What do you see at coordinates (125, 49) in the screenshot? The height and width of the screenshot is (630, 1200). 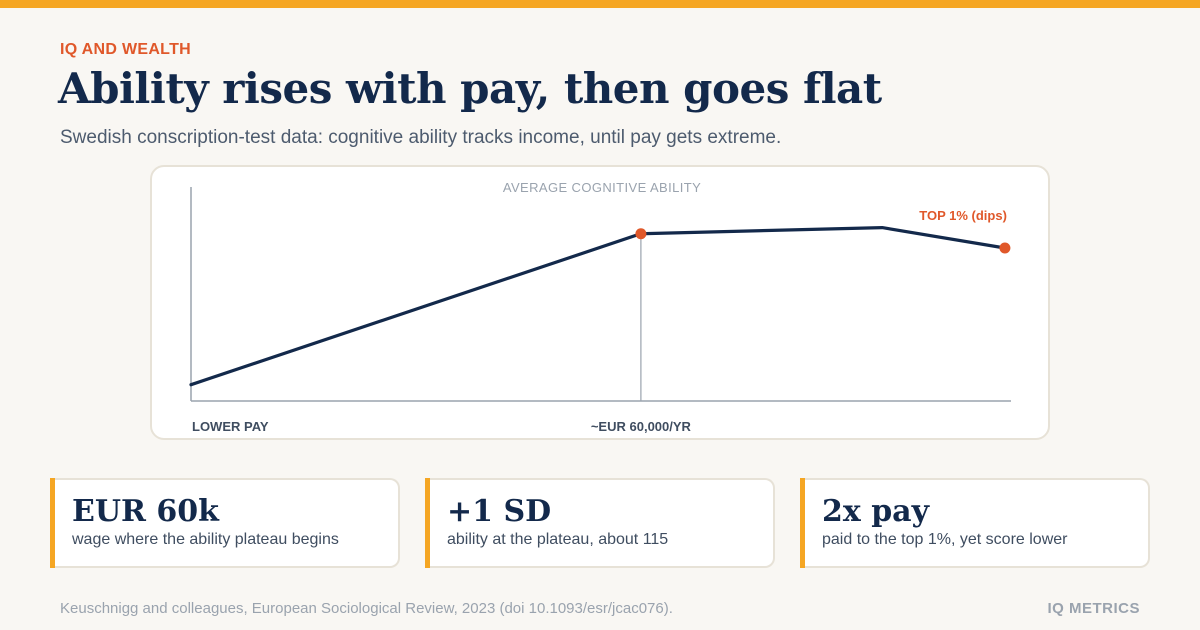 I see `eyebrow-label: IQ AND WEALTH` at bounding box center [125, 49].